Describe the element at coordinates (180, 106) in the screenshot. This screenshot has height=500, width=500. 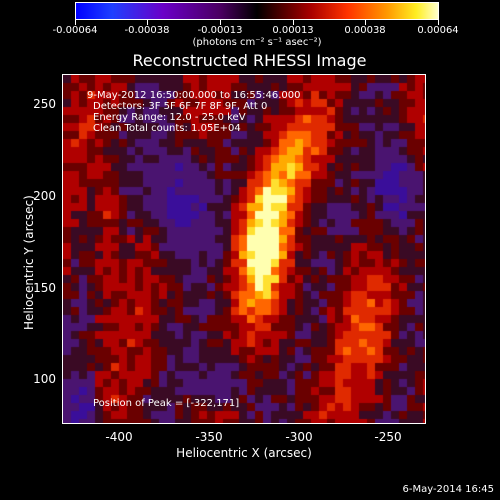
I see `detectors-line: Detectors: 3F 5F 6F 7F 8F 9F, Att 0` at that location.